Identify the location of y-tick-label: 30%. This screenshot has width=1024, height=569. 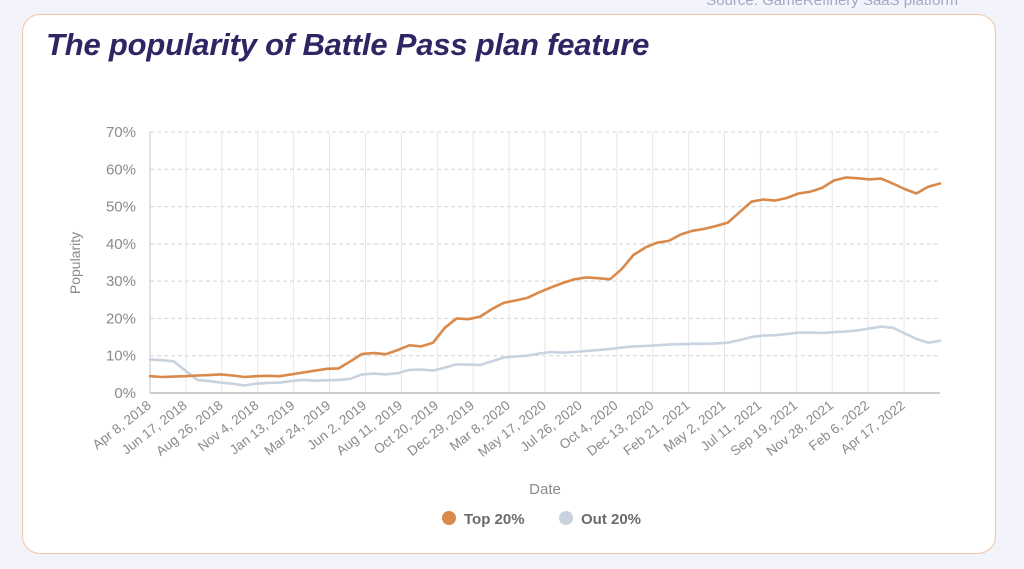
(121, 281).